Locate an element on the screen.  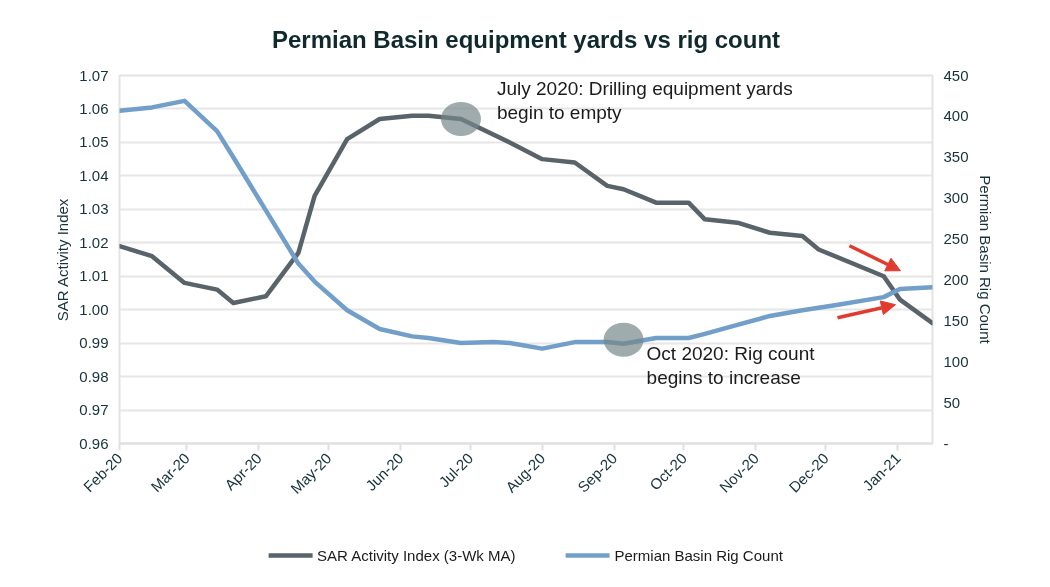
y2-tick-label: 400 is located at coordinates (956, 116).